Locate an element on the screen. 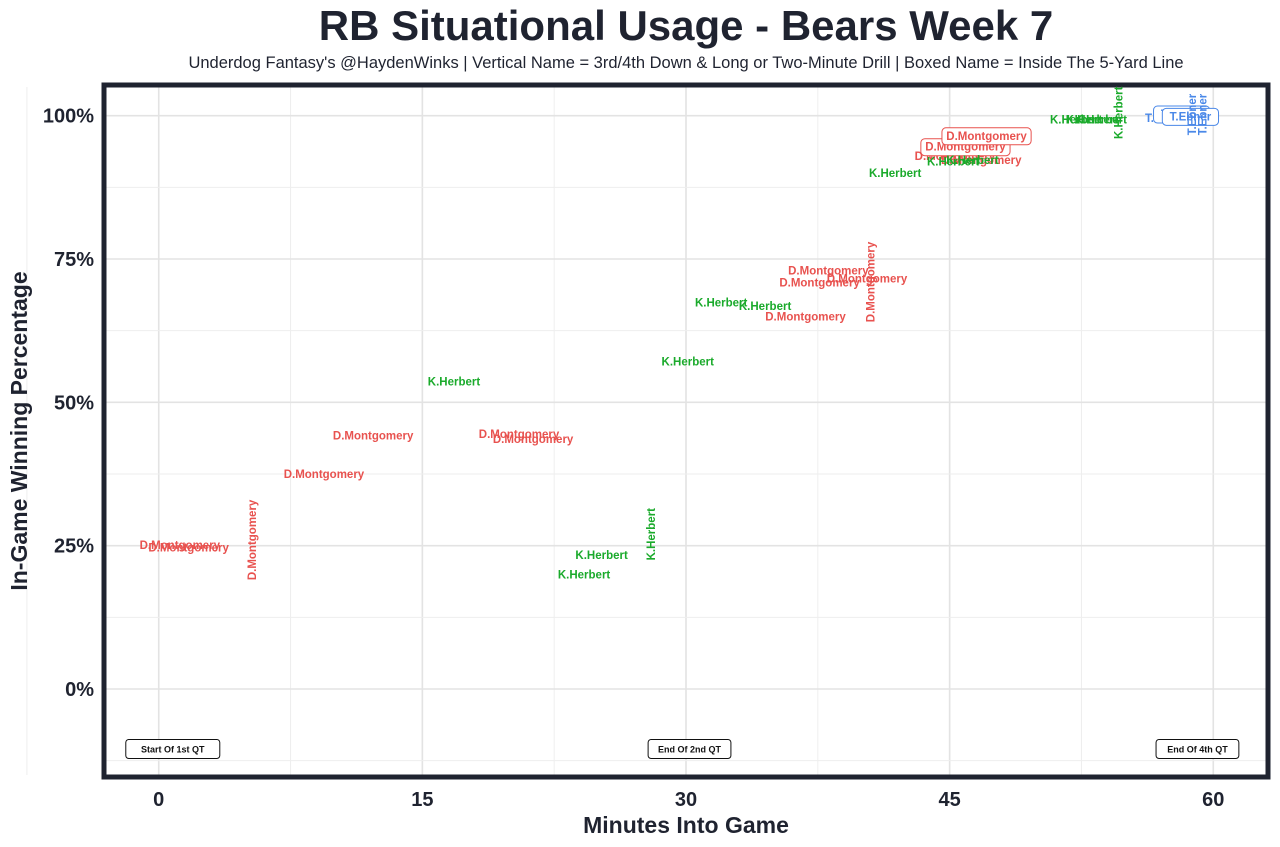  y-tick-label: 0% is located at coordinates (79, 690).